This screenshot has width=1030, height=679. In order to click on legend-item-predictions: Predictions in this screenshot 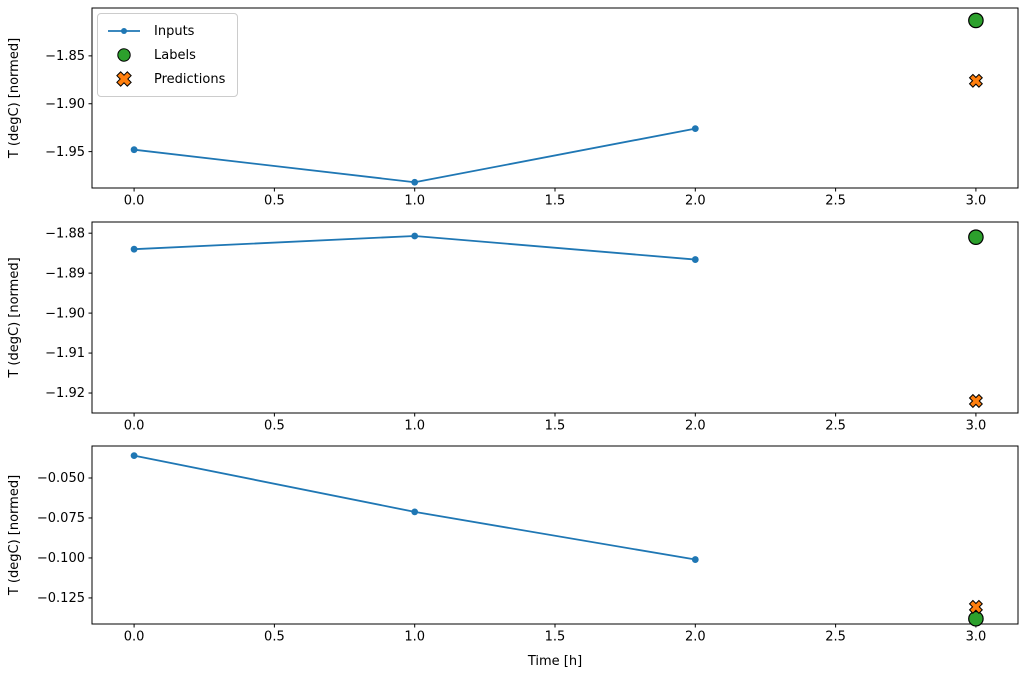, I will do `click(165, 79)`.